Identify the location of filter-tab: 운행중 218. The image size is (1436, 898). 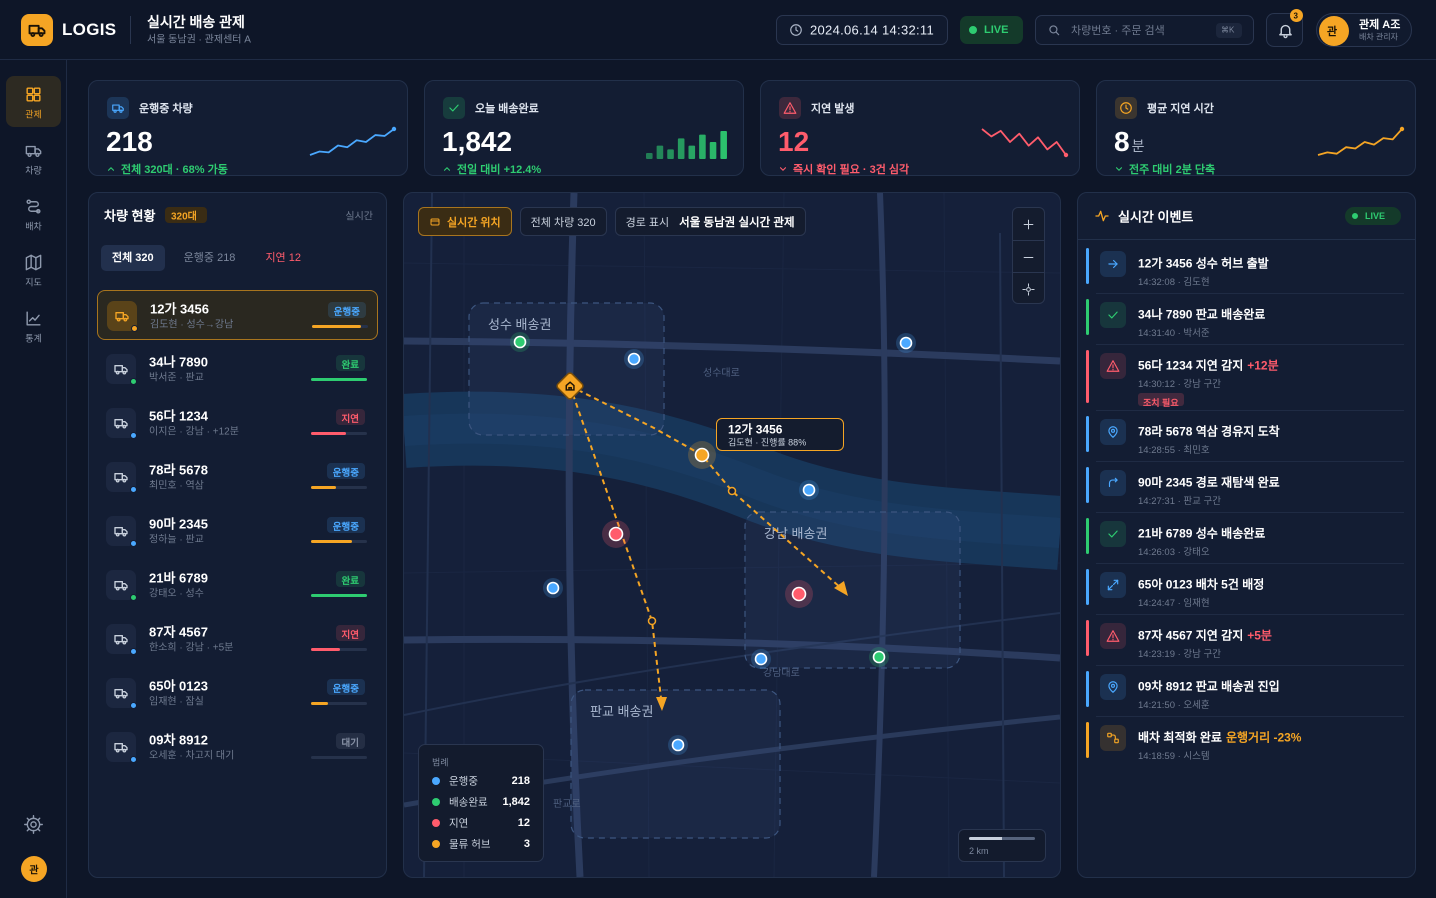
(210, 258).